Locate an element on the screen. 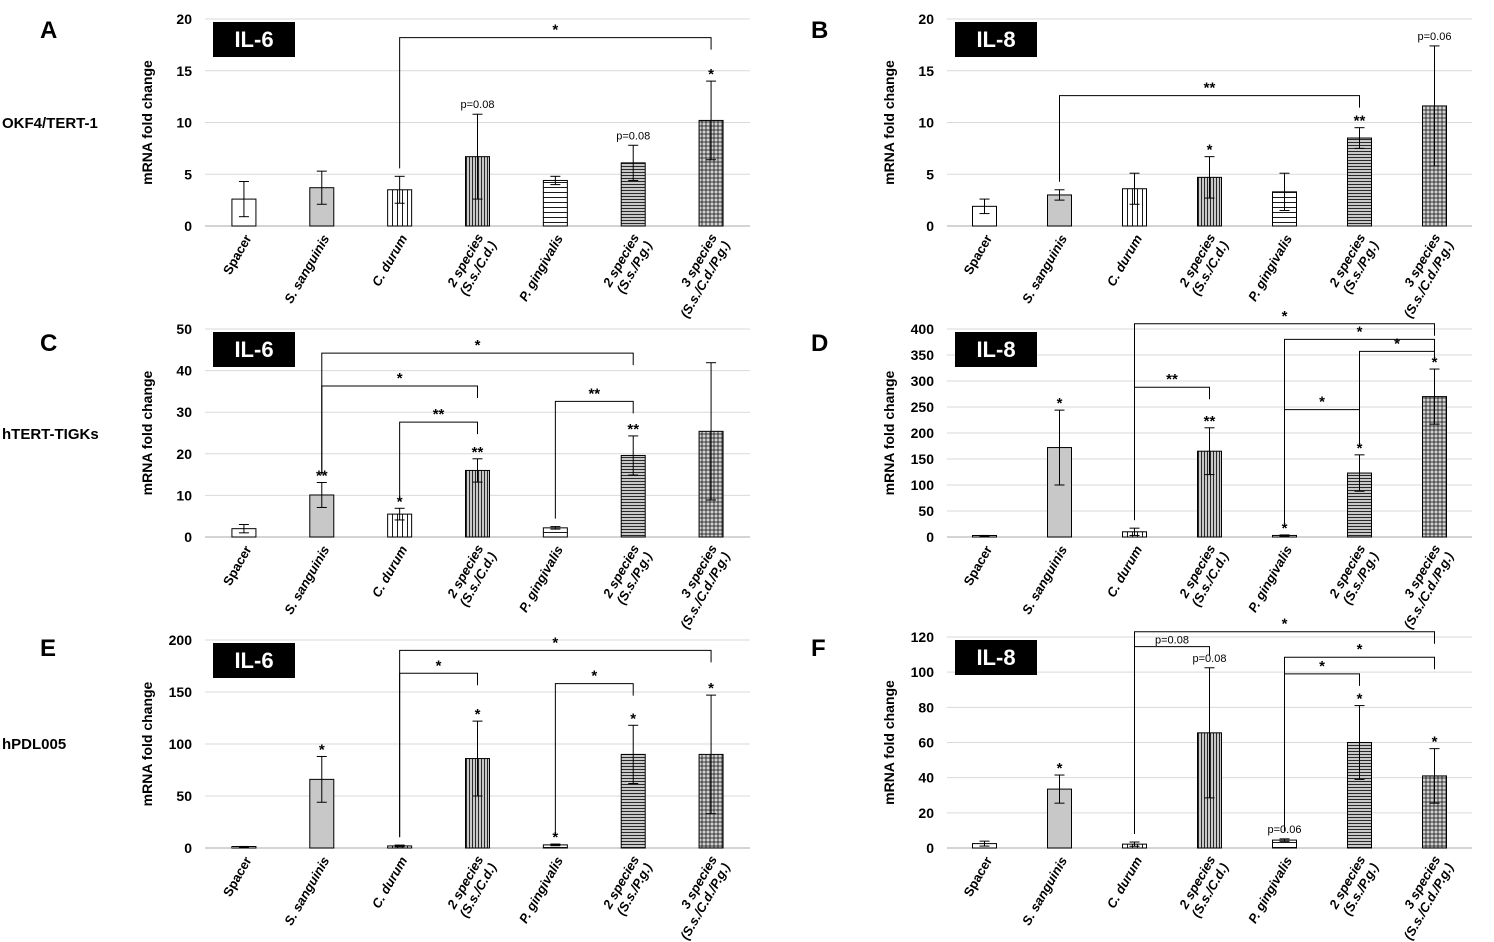 This screenshot has height=942, width=1494. y-tick-label: 300 is located at coordinates (923, 381).